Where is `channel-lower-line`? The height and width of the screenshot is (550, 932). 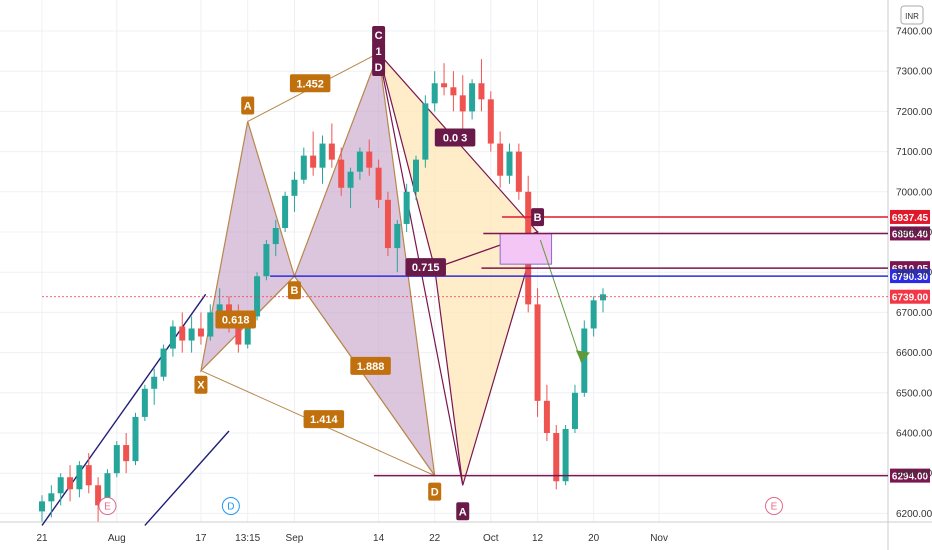
channel-lower-line is located at coordinates (187, 478).